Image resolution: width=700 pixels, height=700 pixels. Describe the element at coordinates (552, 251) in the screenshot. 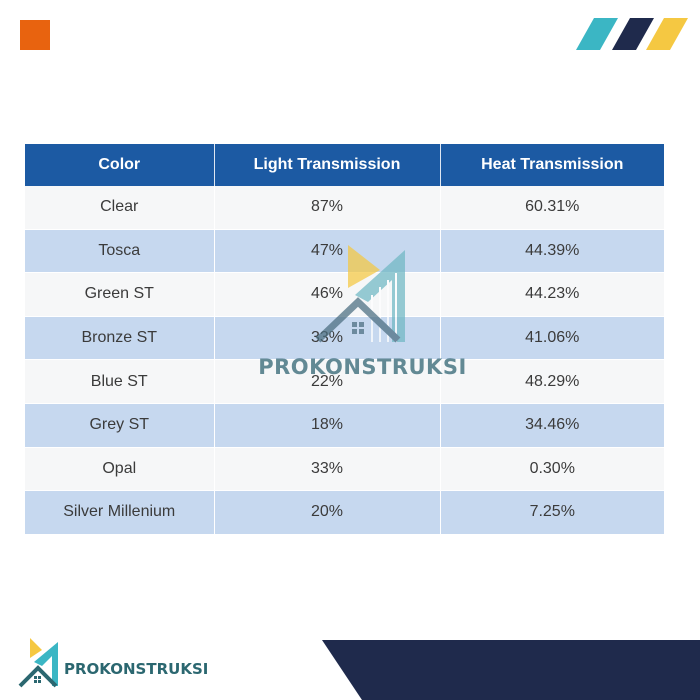

I see `cell-heat: 44.39%` at that location.